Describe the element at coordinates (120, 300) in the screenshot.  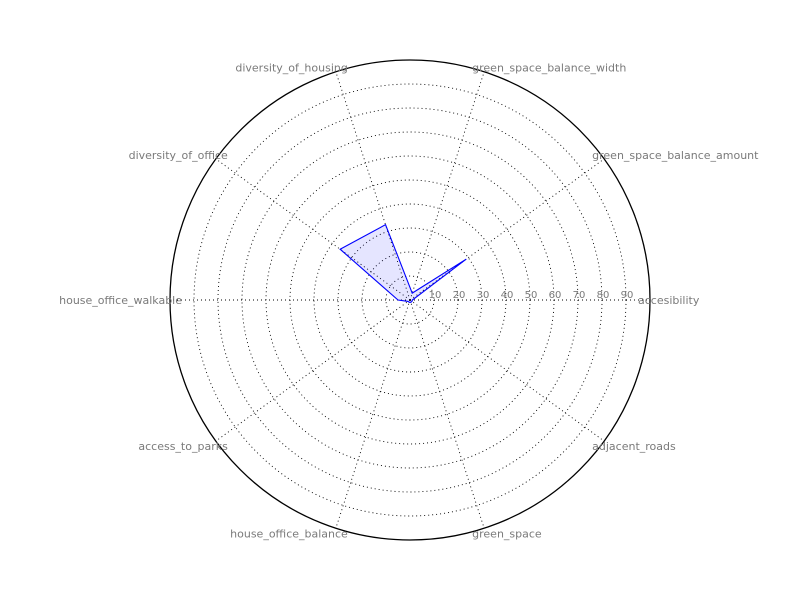
I see `category-label-house_office_walkable: house_office_walkable` at that location.